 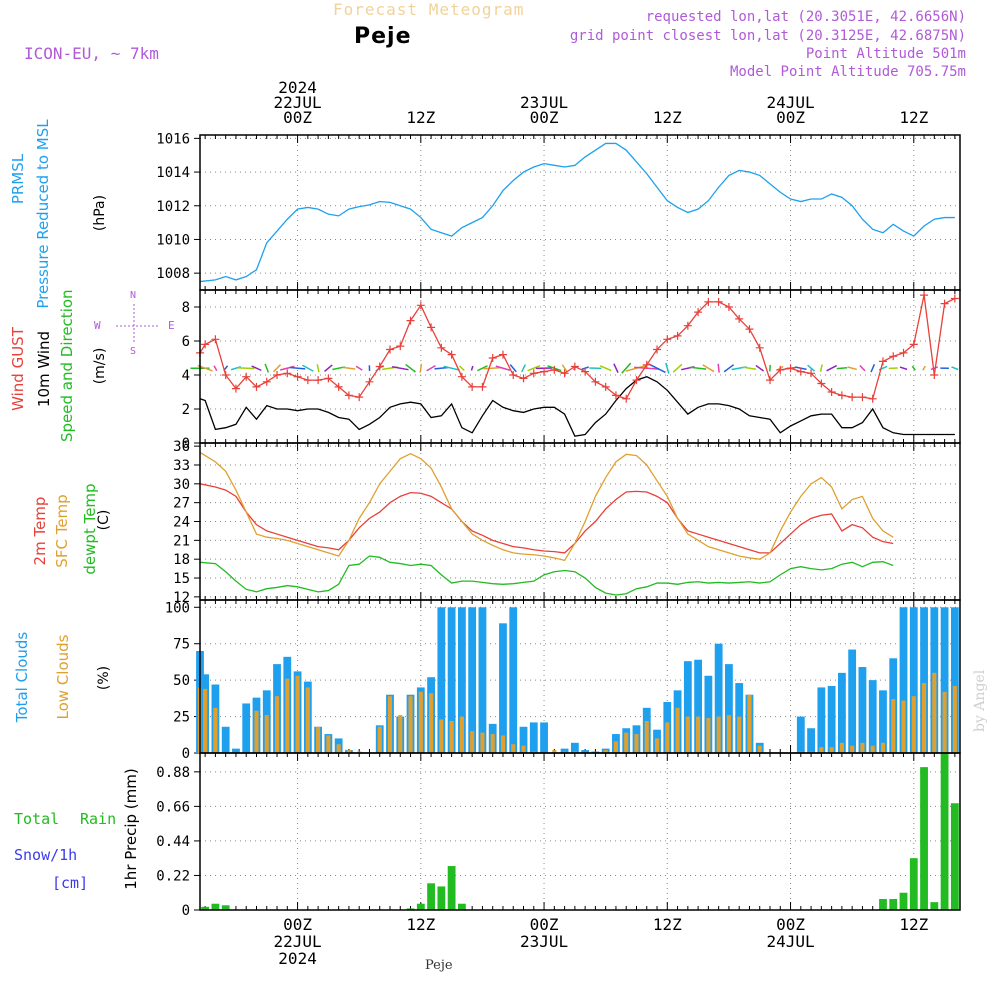 I want to click on bottom-time-label: 23JUL, so click(x=544, y=941).